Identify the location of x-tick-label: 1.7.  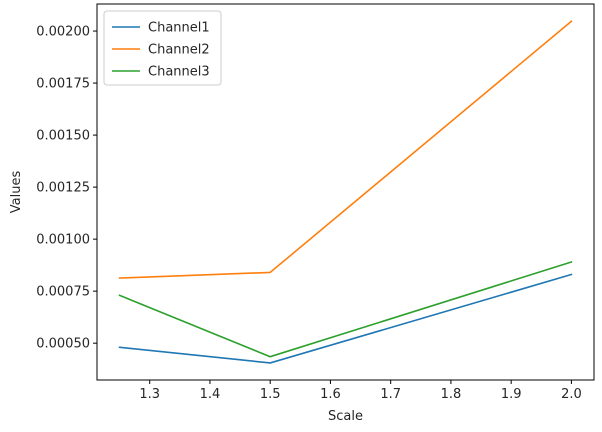
(390, 394).